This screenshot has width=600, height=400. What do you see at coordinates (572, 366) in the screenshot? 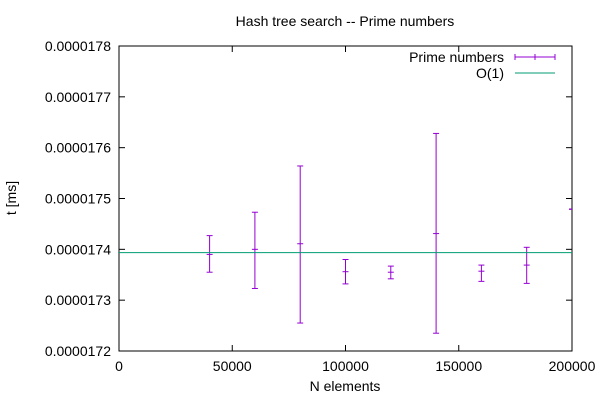
I see `x-tick-label: 200000` at bounding box center [572, 366].